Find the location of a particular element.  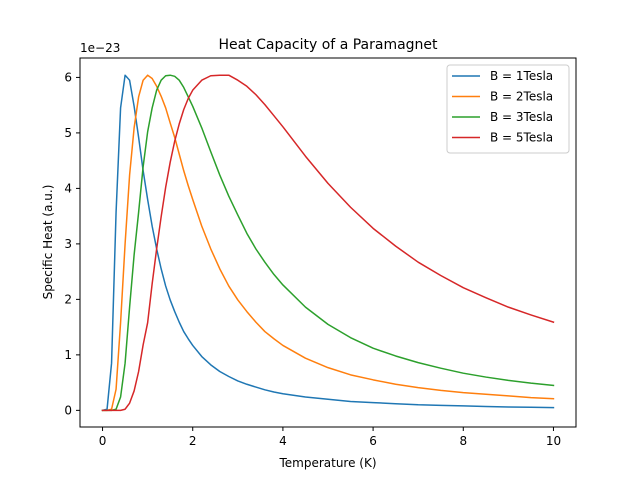

x-axis-label: Temperature (K) is located at coordinates (327, 463).